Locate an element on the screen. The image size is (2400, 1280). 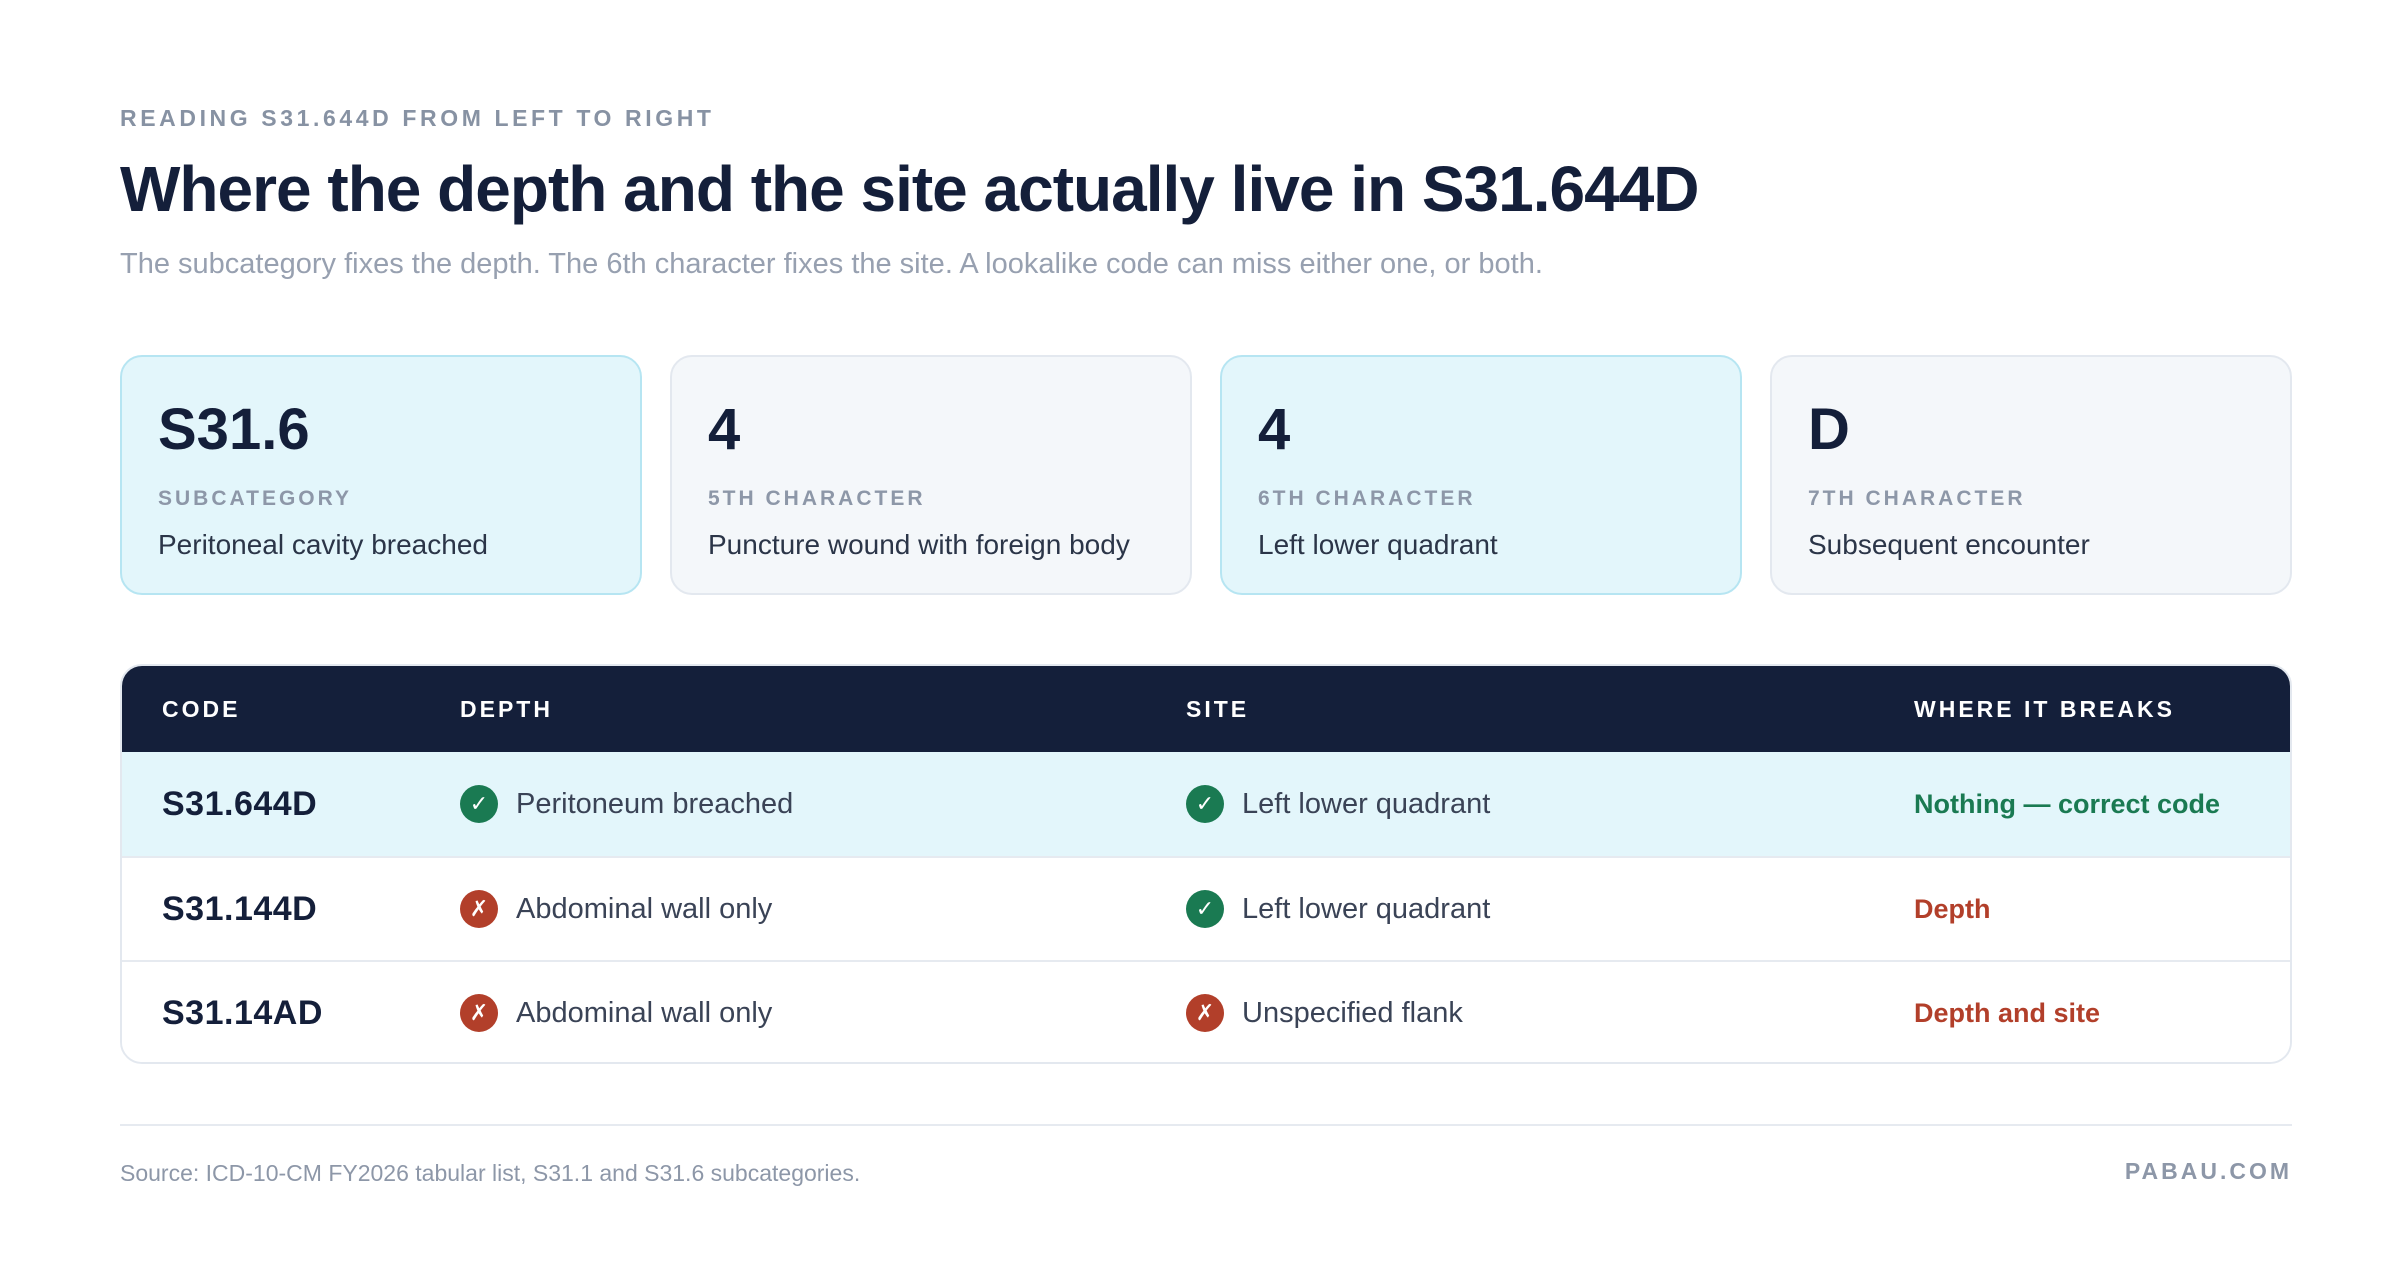
card-description: Puncture wound with foreign body is located at coordinates (931, 545).